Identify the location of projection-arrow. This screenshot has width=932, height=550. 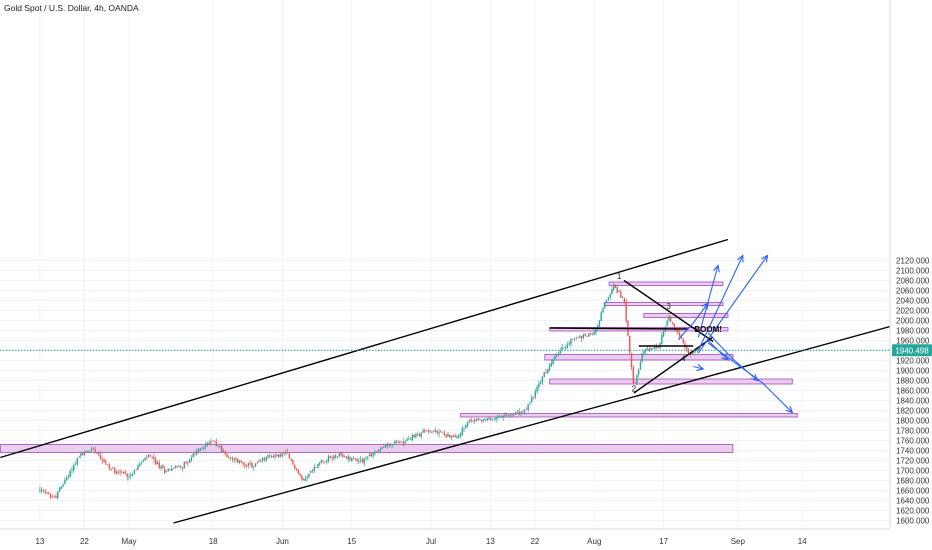
(698, 367).